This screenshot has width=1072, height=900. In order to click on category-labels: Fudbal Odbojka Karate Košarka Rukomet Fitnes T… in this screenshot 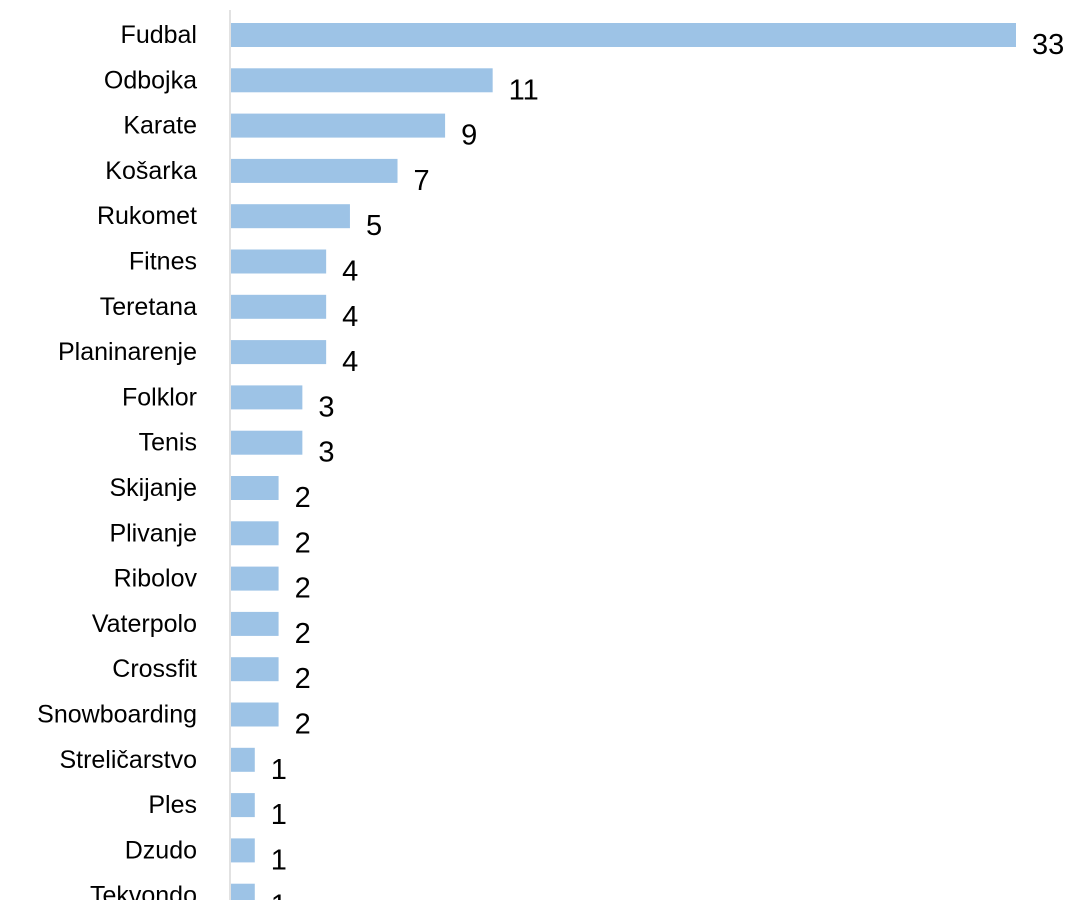, I will do `click(117, 460)`.